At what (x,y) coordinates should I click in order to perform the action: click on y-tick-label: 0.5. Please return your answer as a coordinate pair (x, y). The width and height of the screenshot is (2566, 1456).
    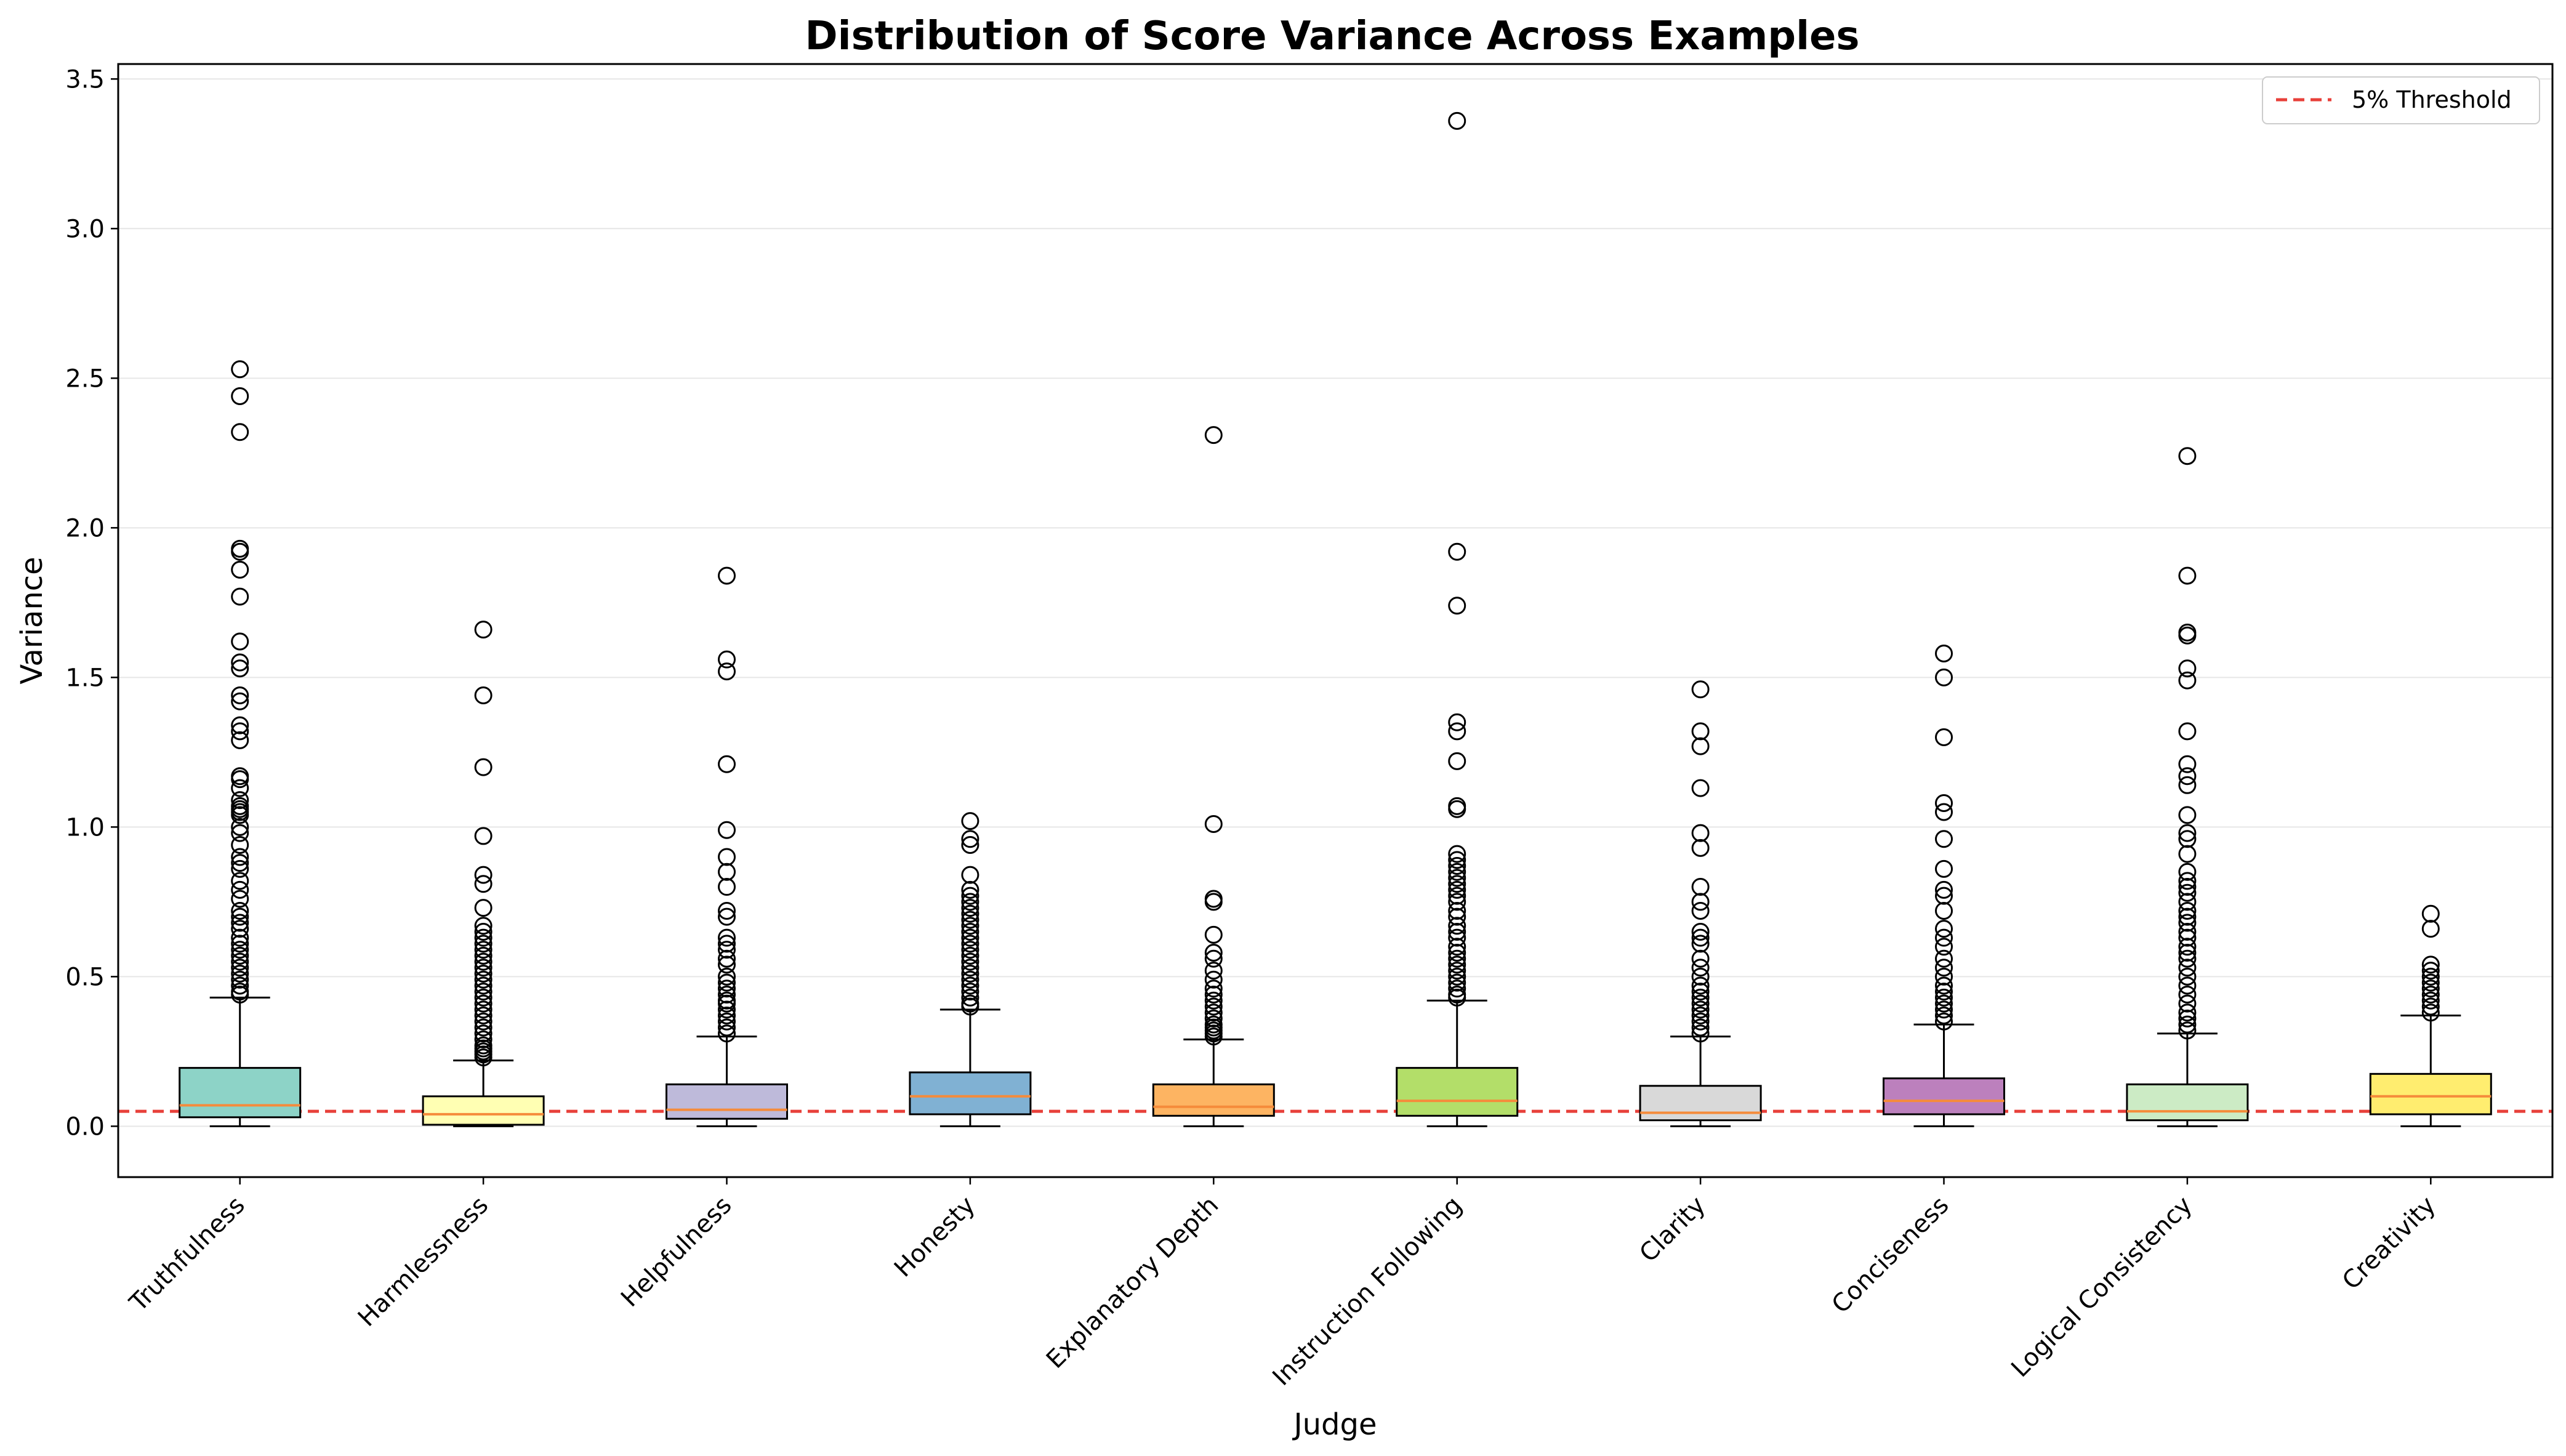
    Looking at the image, I should click on (85, 977).